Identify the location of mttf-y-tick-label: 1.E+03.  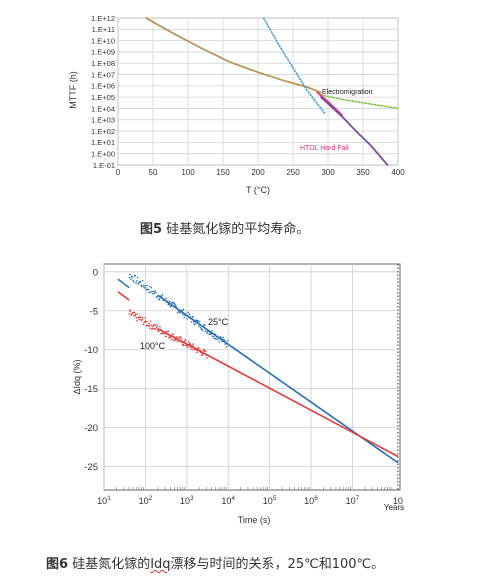
(103, 120).